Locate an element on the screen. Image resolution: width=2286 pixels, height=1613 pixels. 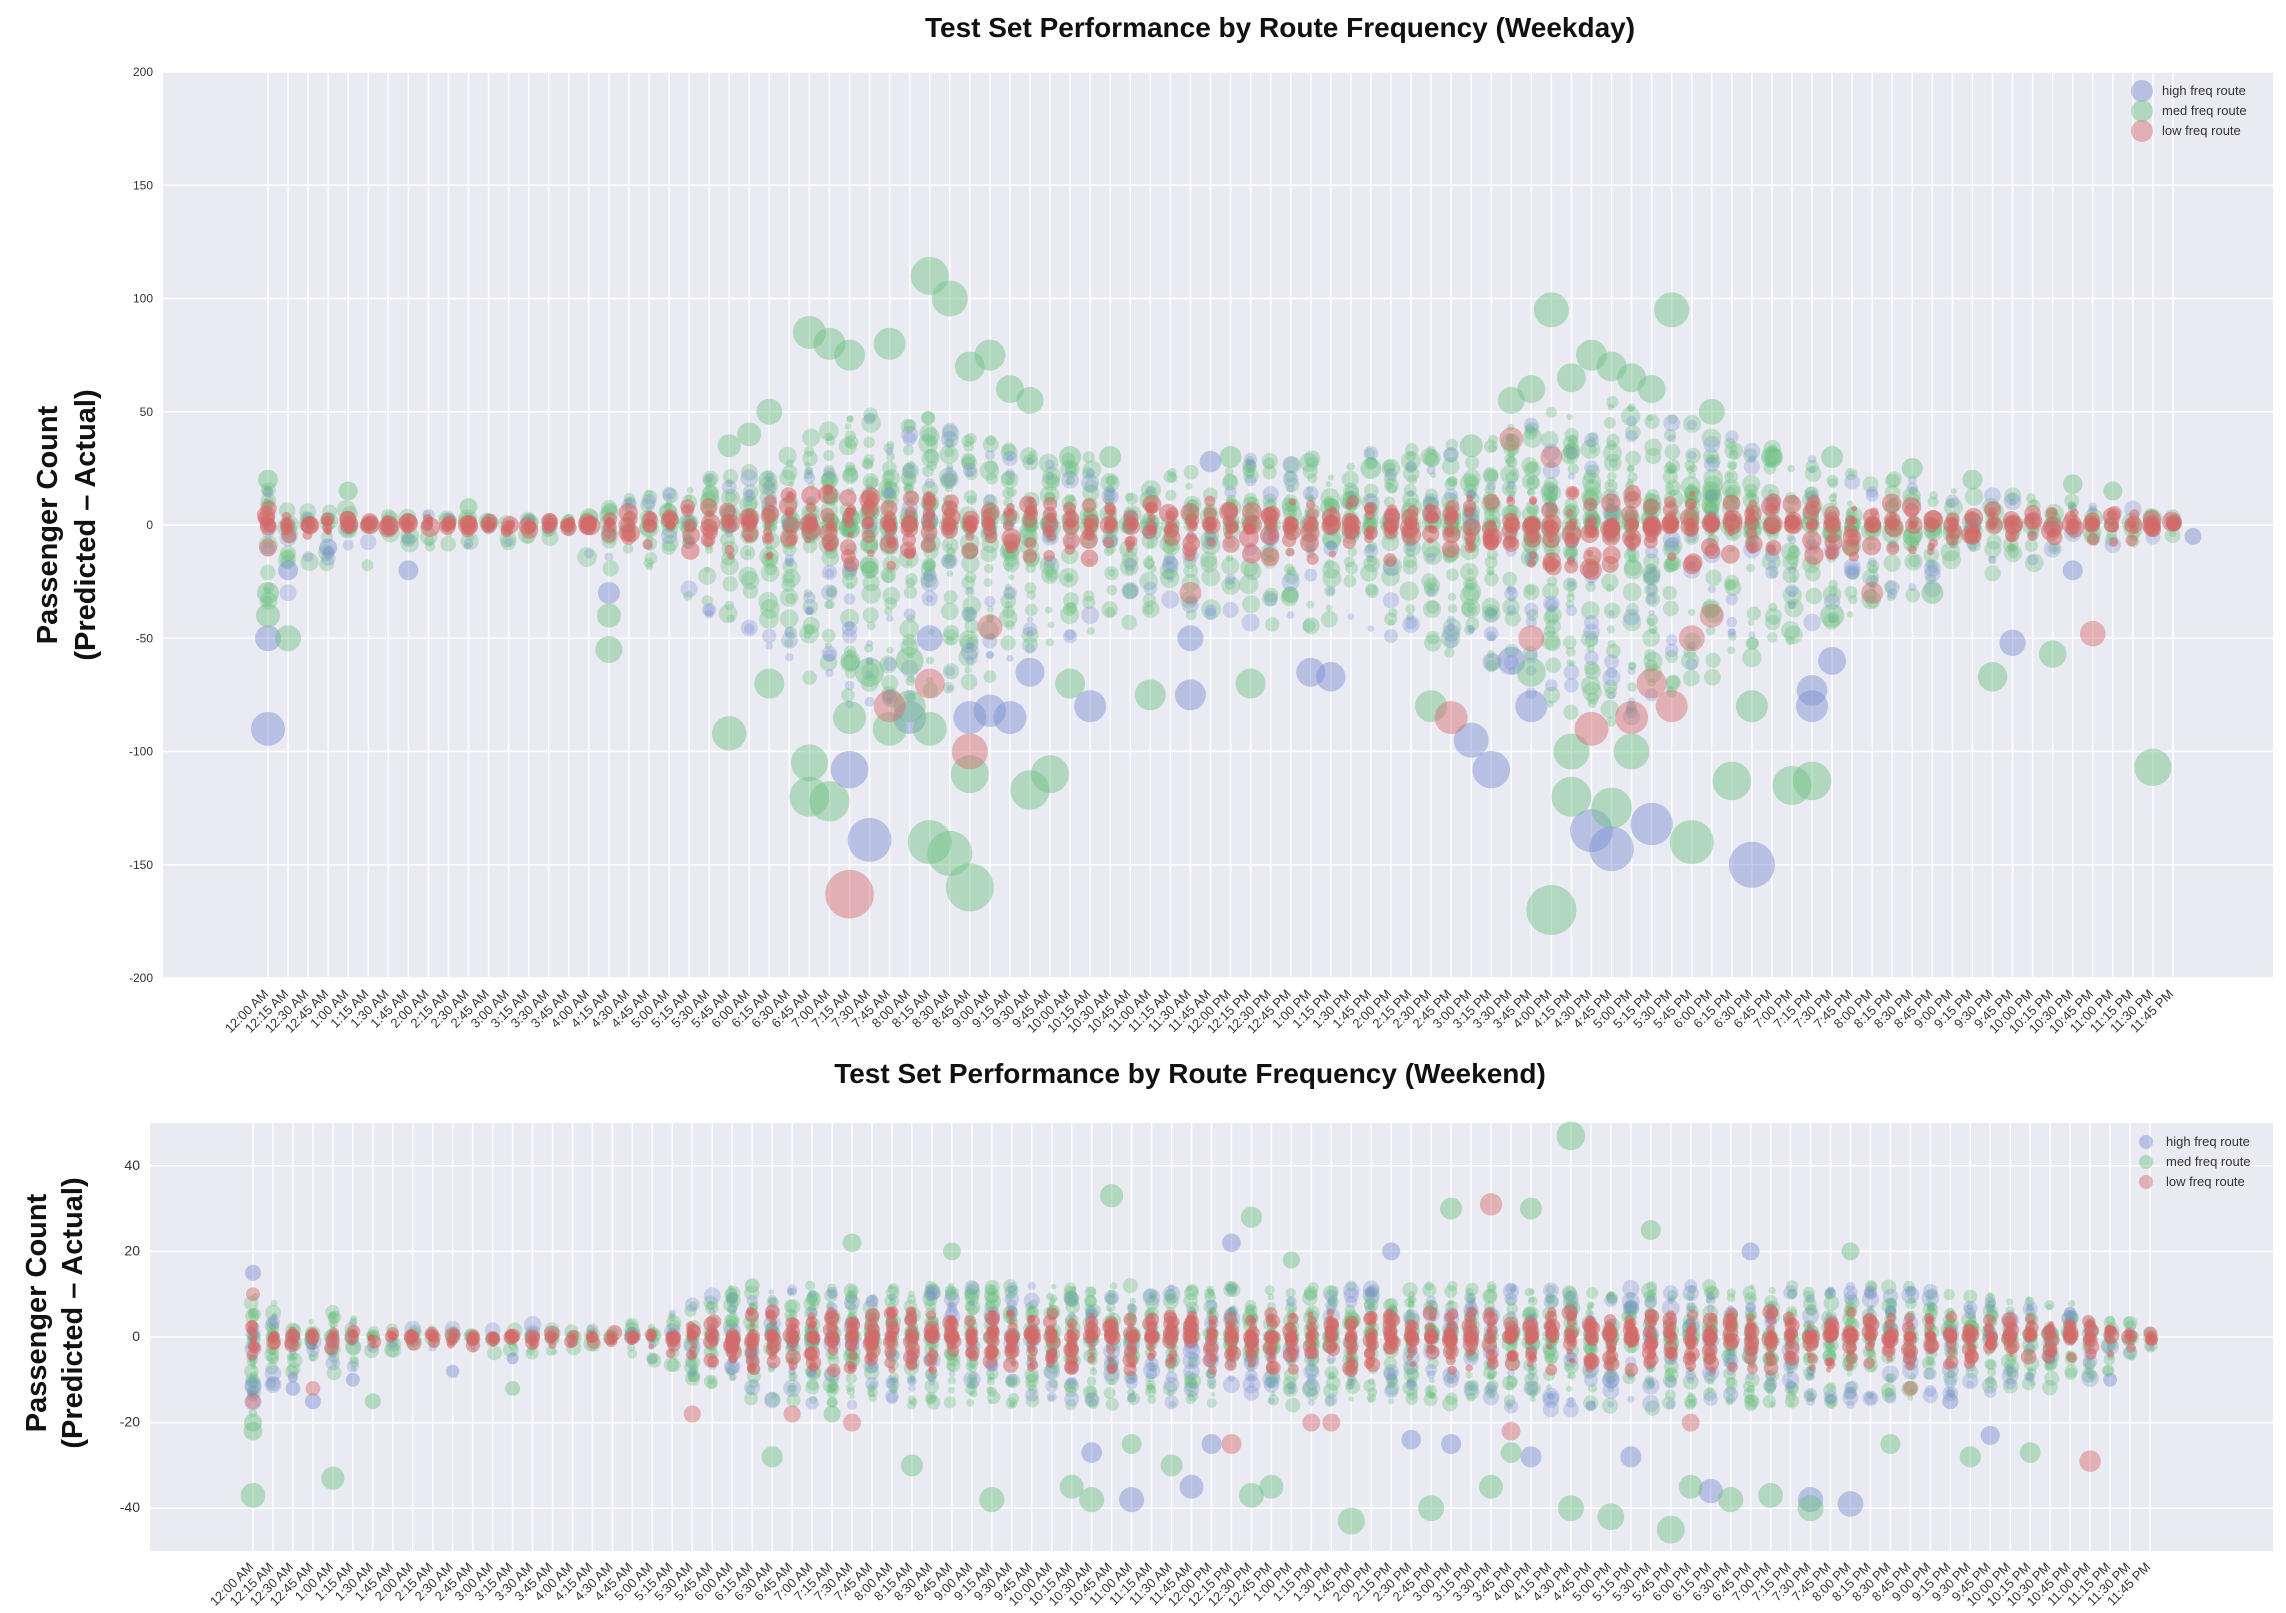
y-tick-label: 0 is located at coordinates (136, 1336).